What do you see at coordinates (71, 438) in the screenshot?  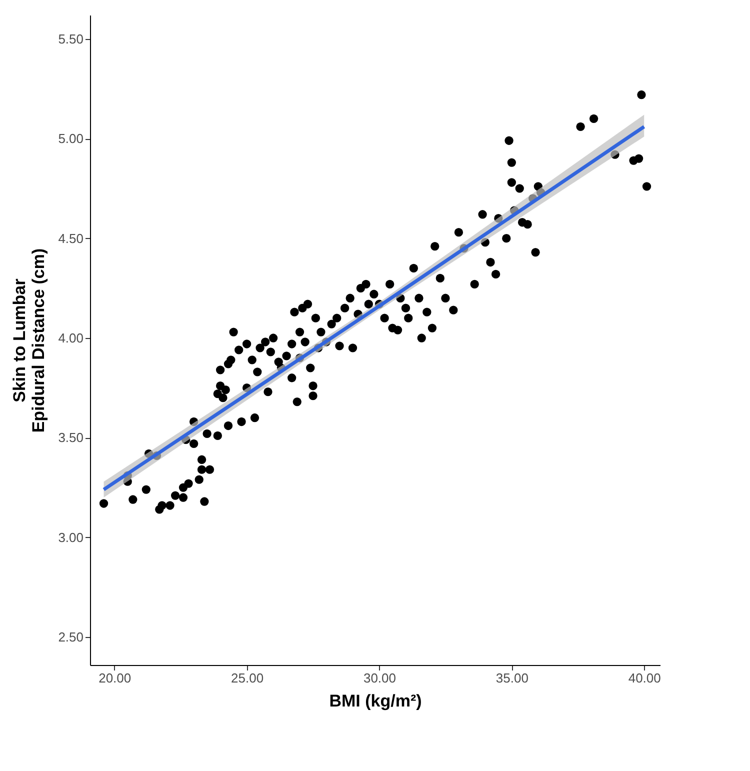 I see `y-tick-label: 3.50` at bounding box center [71, 438].